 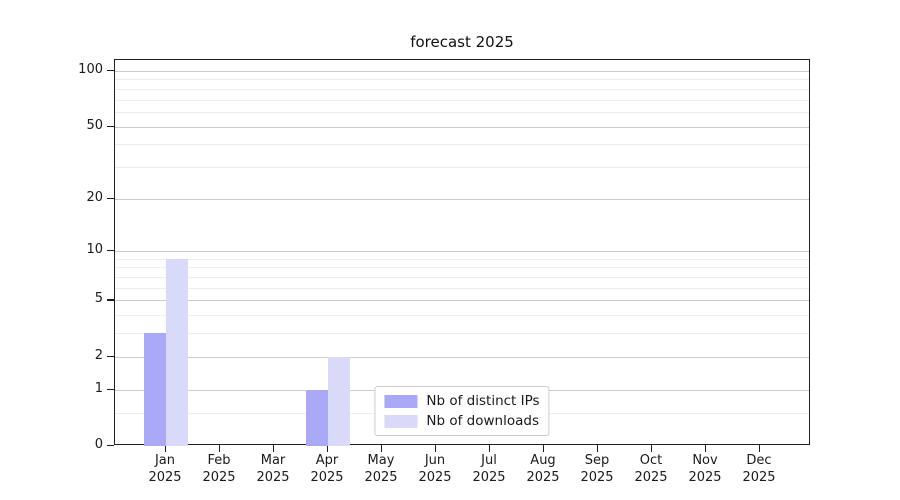 What do you see at coordinates (489, 469) in the screenshot?
I see `x-tick-label: Jul 2025` at bounding box center [489, 469].